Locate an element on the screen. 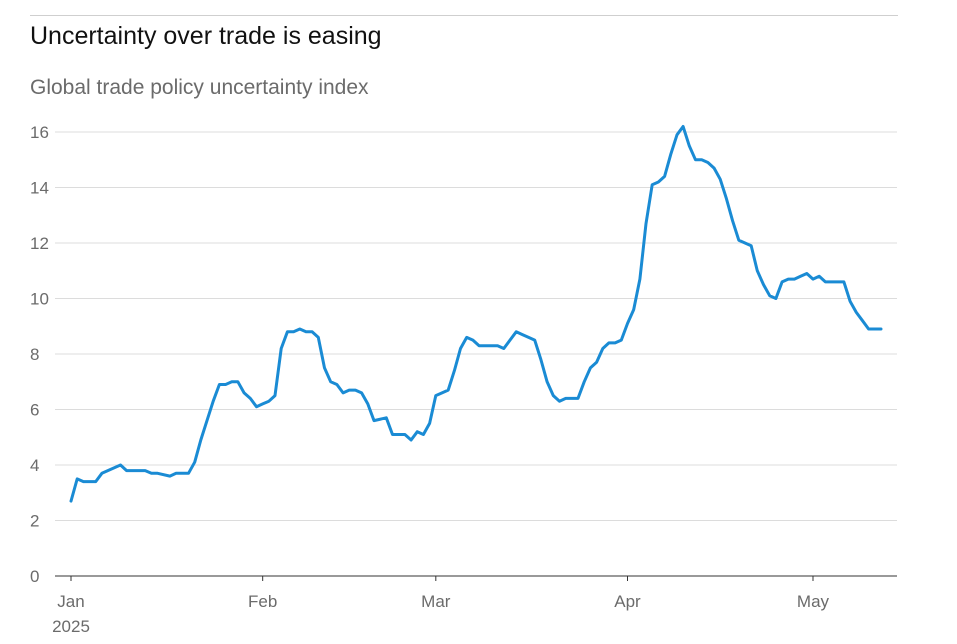  y-tick-labels: 0 2 4 6 8 10 12 14 16 is located at coordinates (39, 354).